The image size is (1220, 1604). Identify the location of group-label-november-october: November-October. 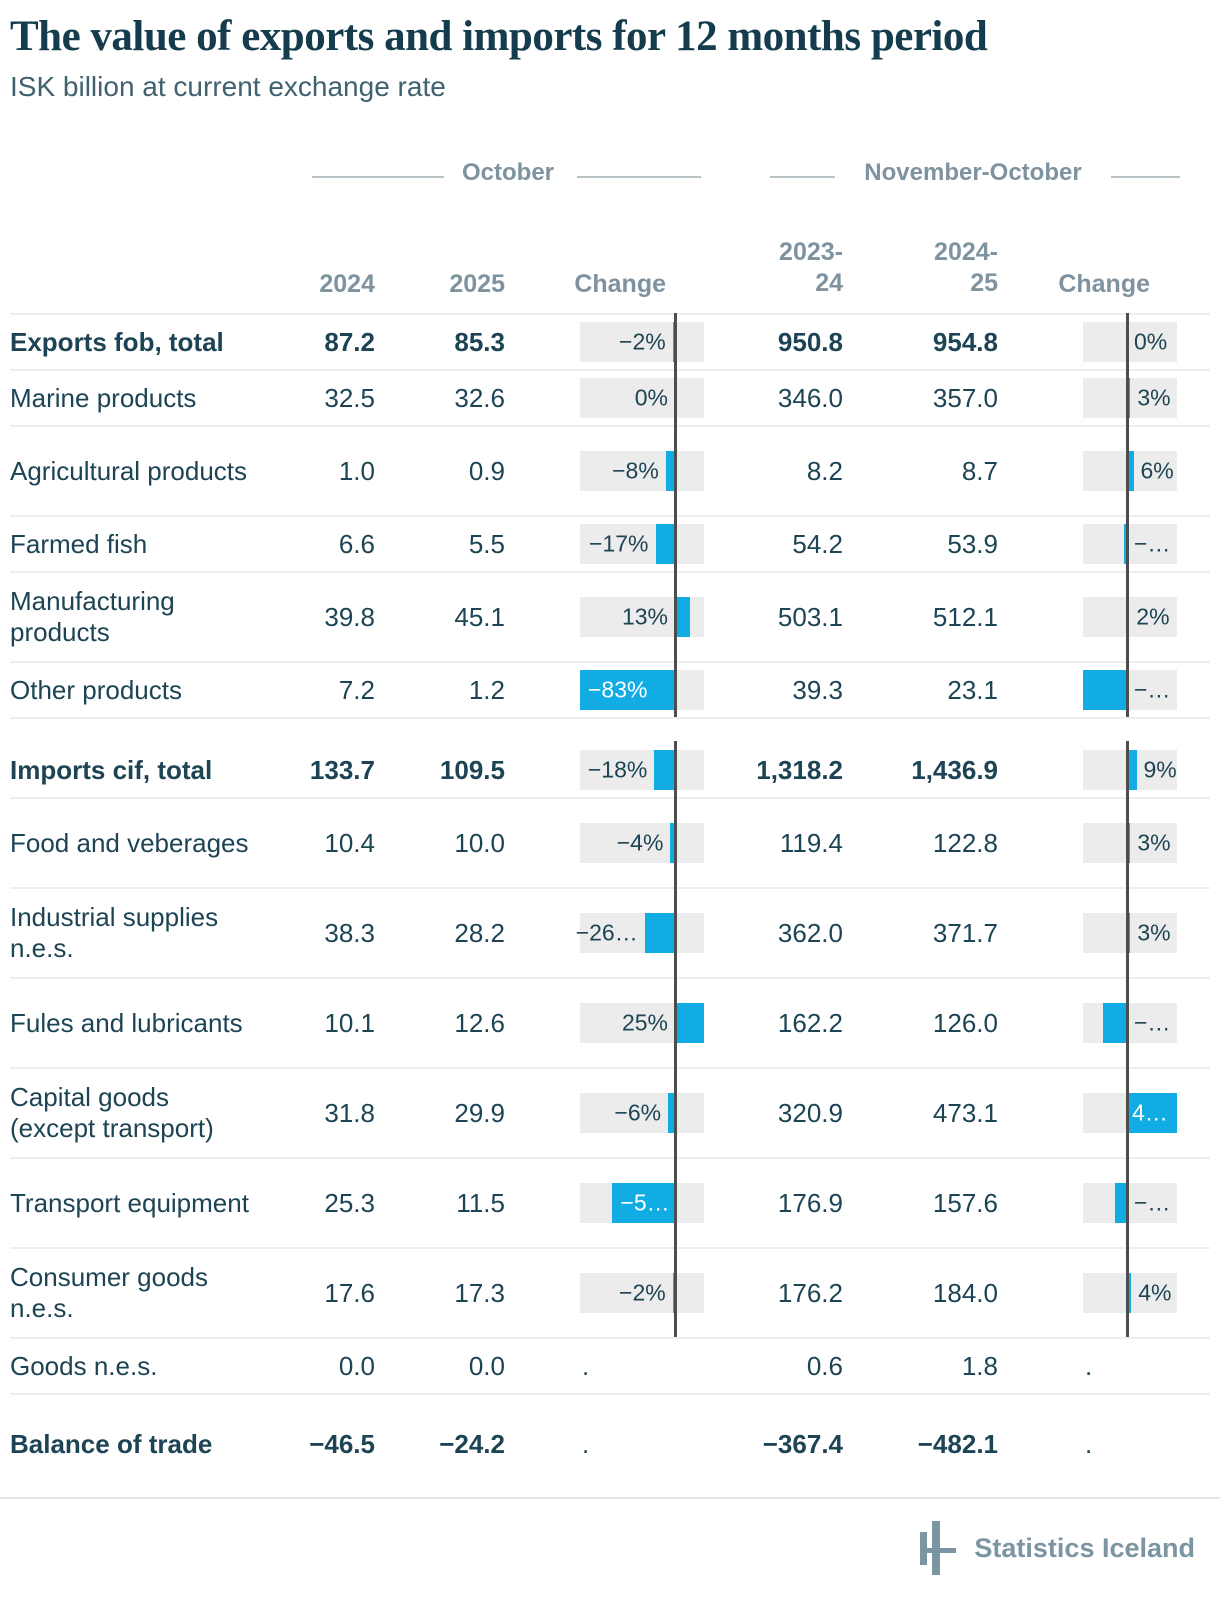
(973, 173).